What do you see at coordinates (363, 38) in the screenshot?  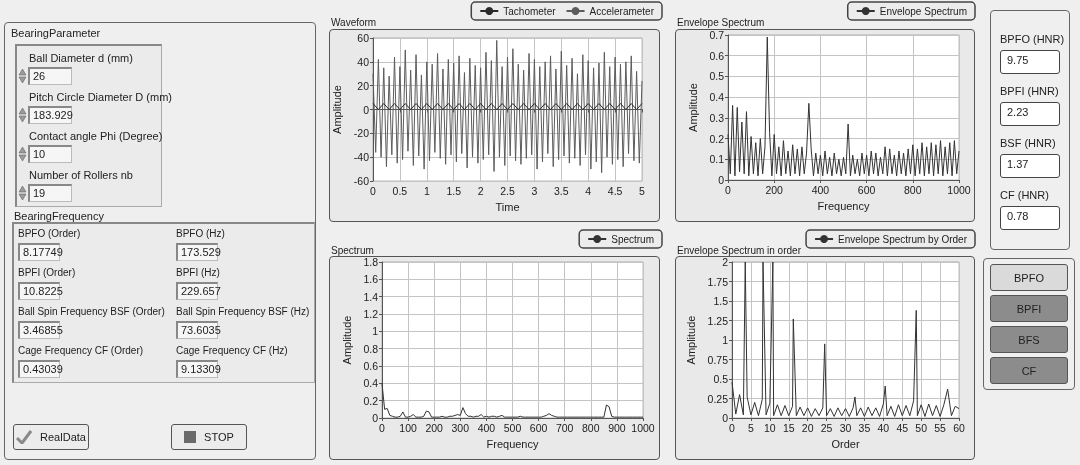 I see `y-tick-label: 60` at bounding box center [363, 38].